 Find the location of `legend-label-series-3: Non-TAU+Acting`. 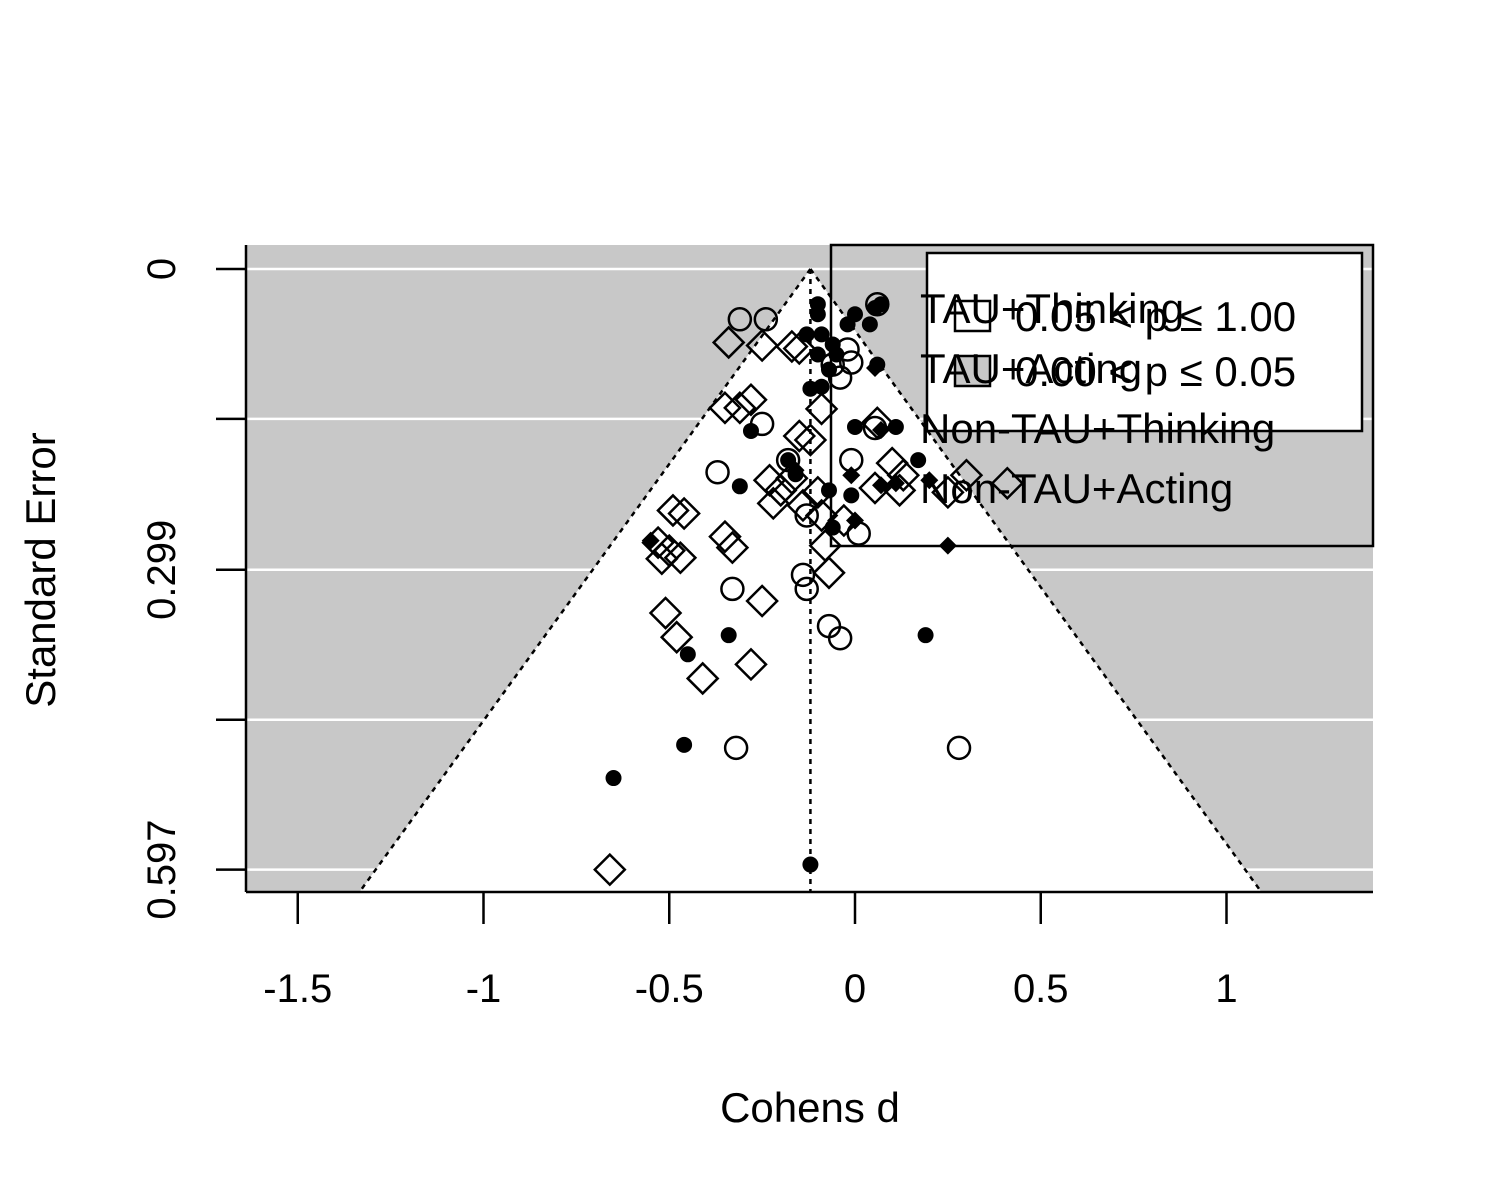

legend-label-series-3: Non-TAU+Acting is located at coordinates (1076, 488).